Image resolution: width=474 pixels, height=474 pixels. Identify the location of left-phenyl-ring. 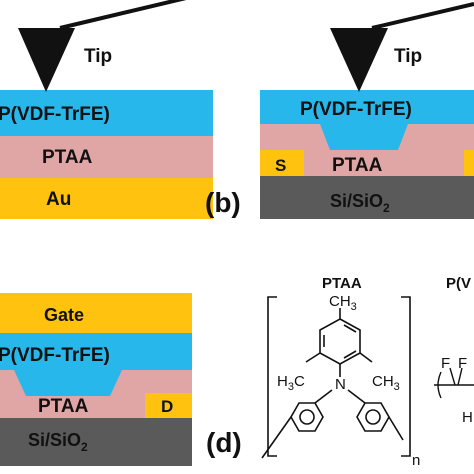
(307, 417).